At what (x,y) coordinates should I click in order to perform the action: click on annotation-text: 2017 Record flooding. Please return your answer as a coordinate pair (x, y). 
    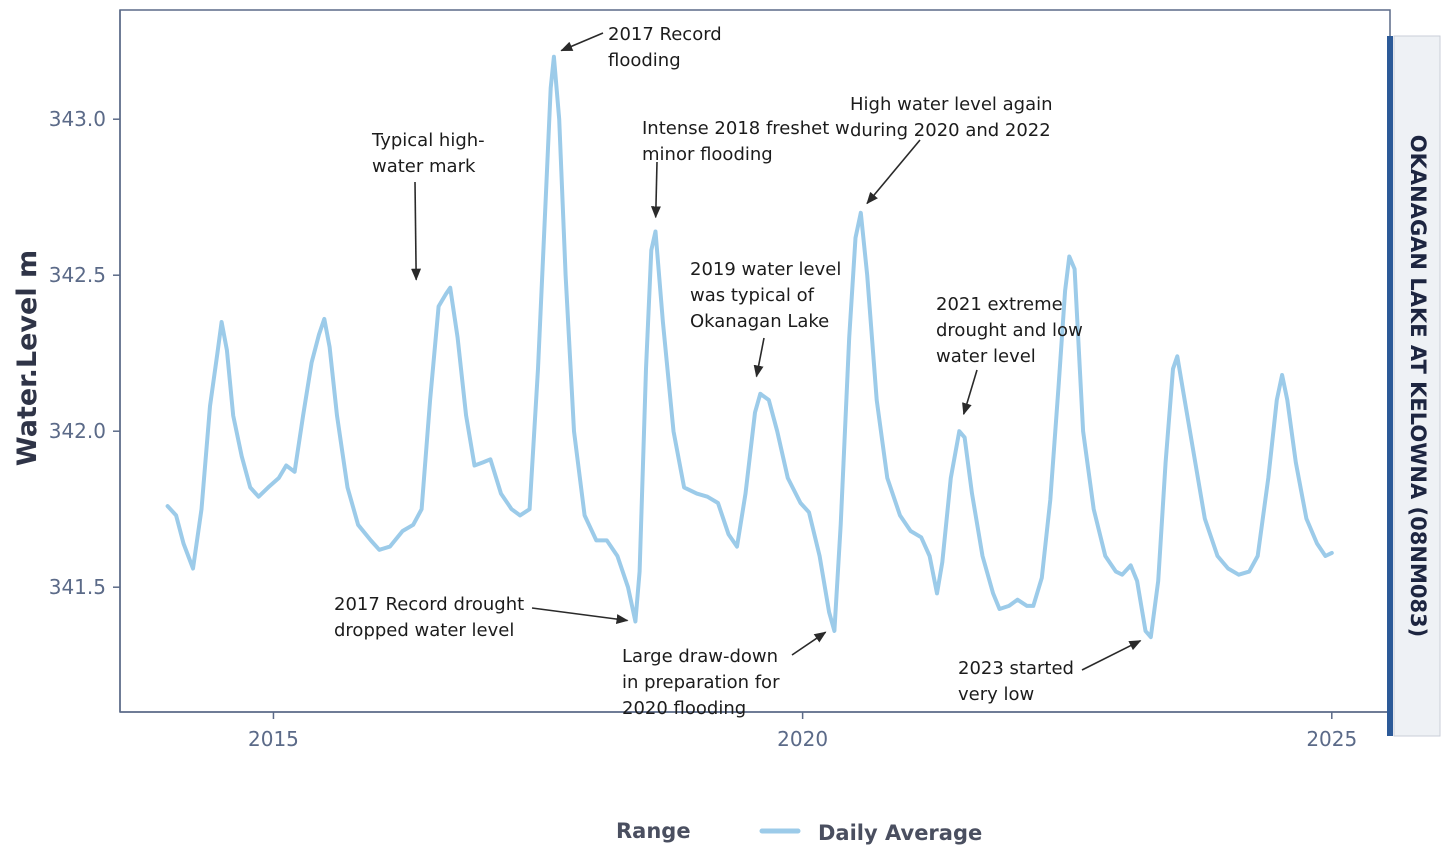
    Looking at the image, I should click on (665, 47).